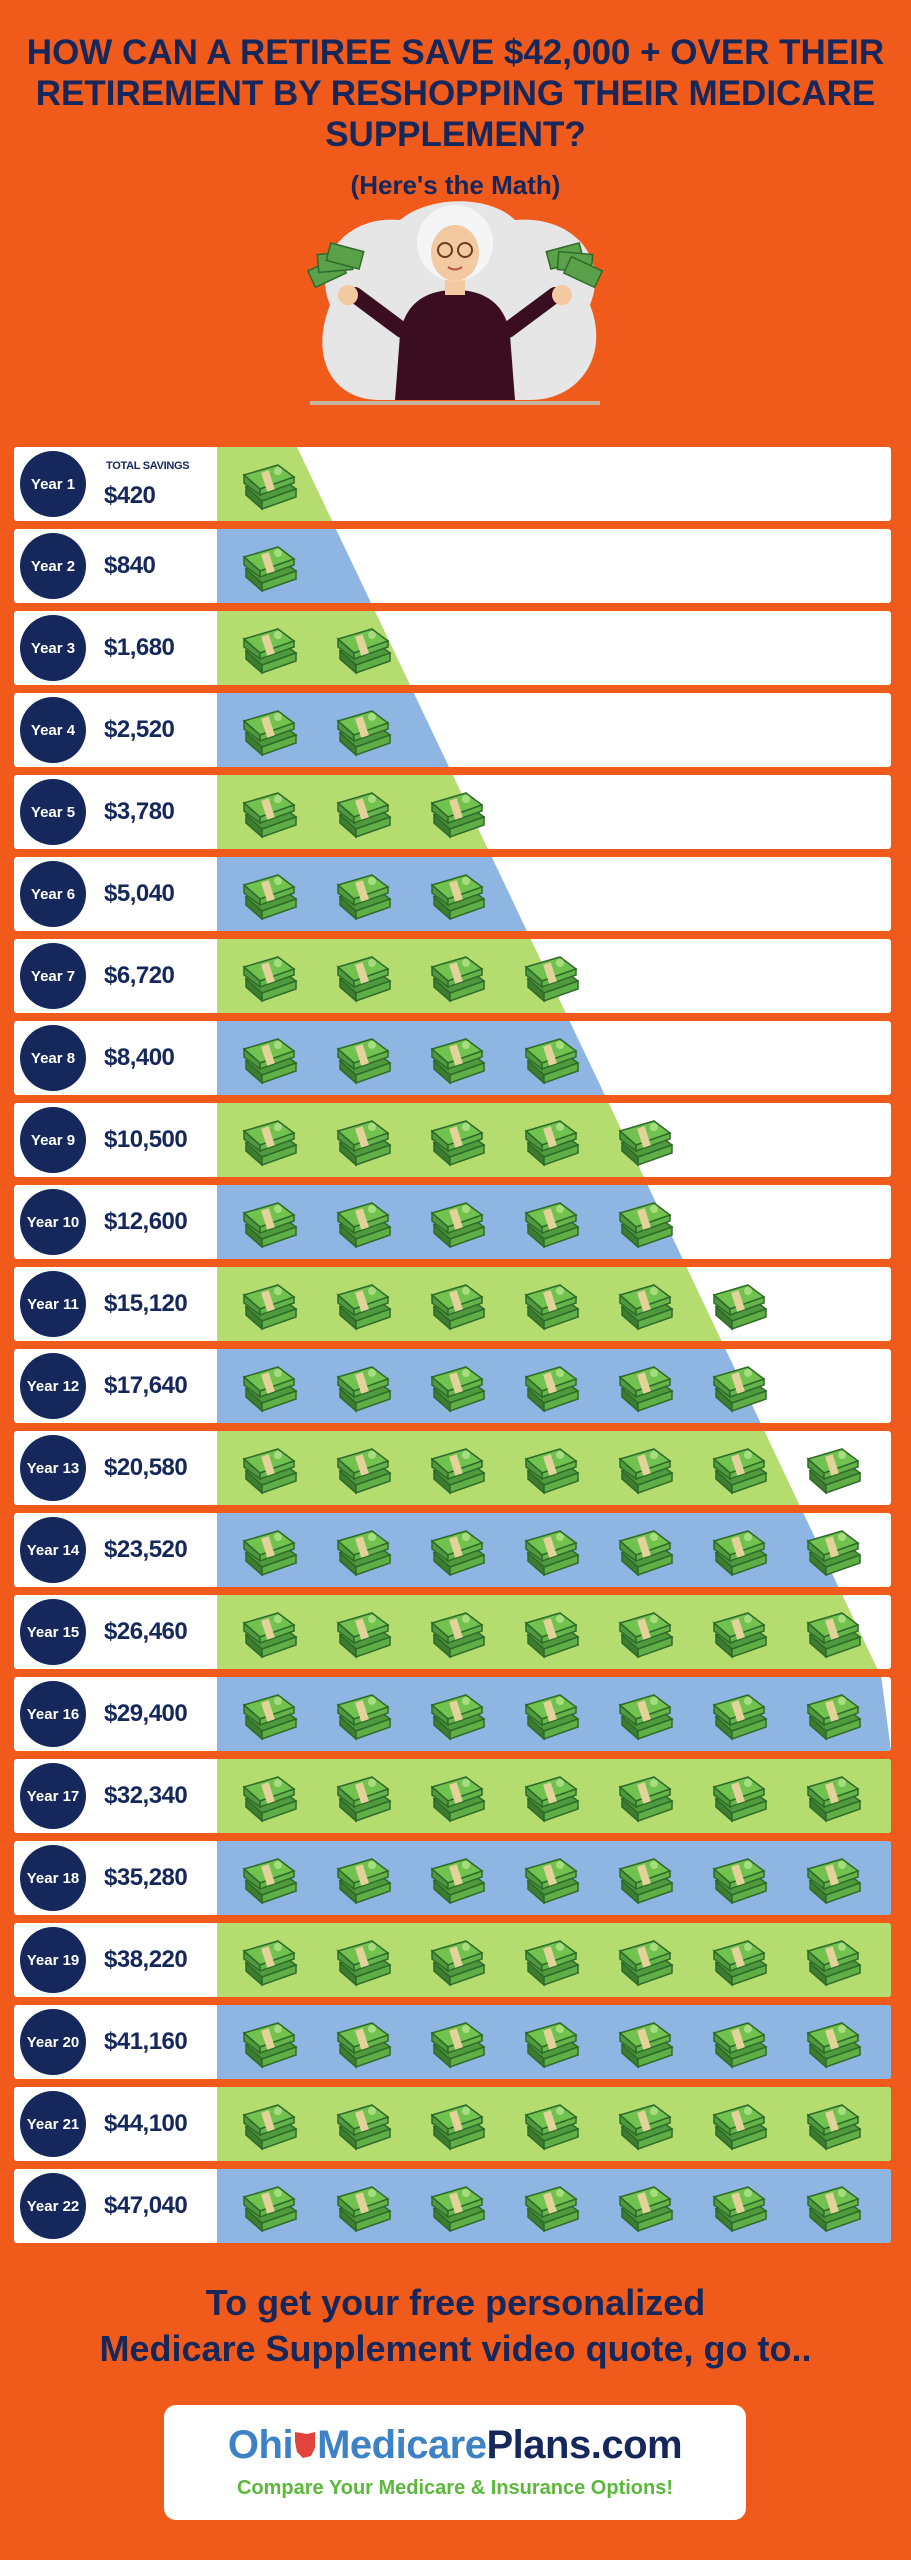  I want to click on year-row: Year 7 $6,720, so click(452, 976).